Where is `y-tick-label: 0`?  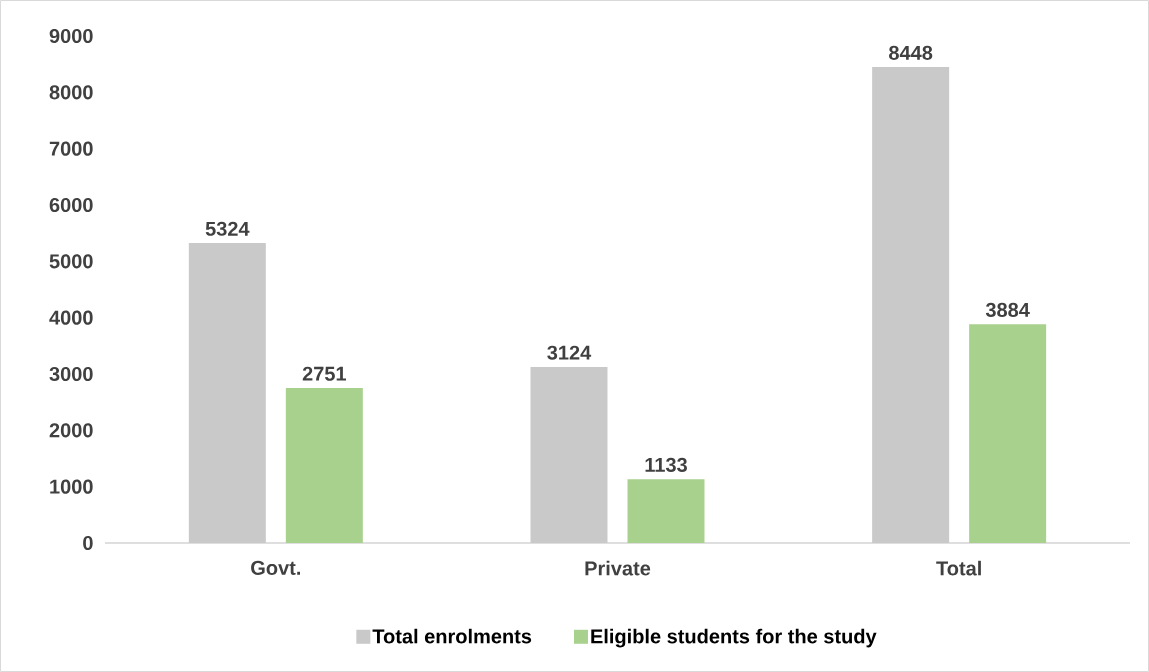 y-tick-label: 0 is located at coordinates (88, 543).